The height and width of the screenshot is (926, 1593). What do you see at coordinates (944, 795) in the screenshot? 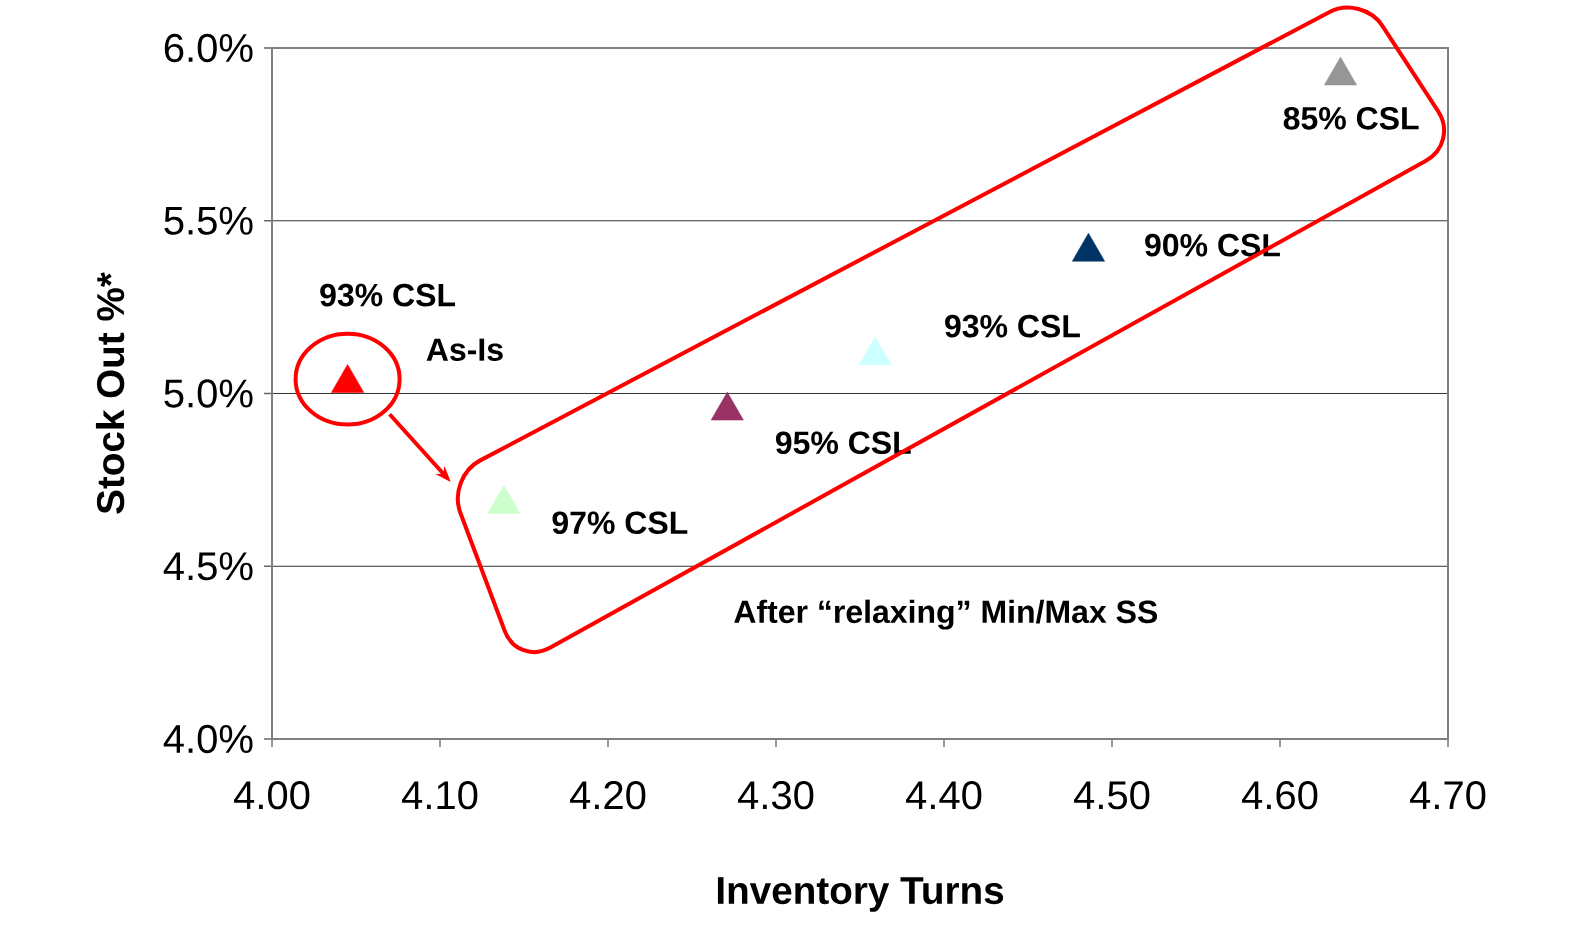
I see `x-tick-label: 4.40` at bounding box center [944, 795].